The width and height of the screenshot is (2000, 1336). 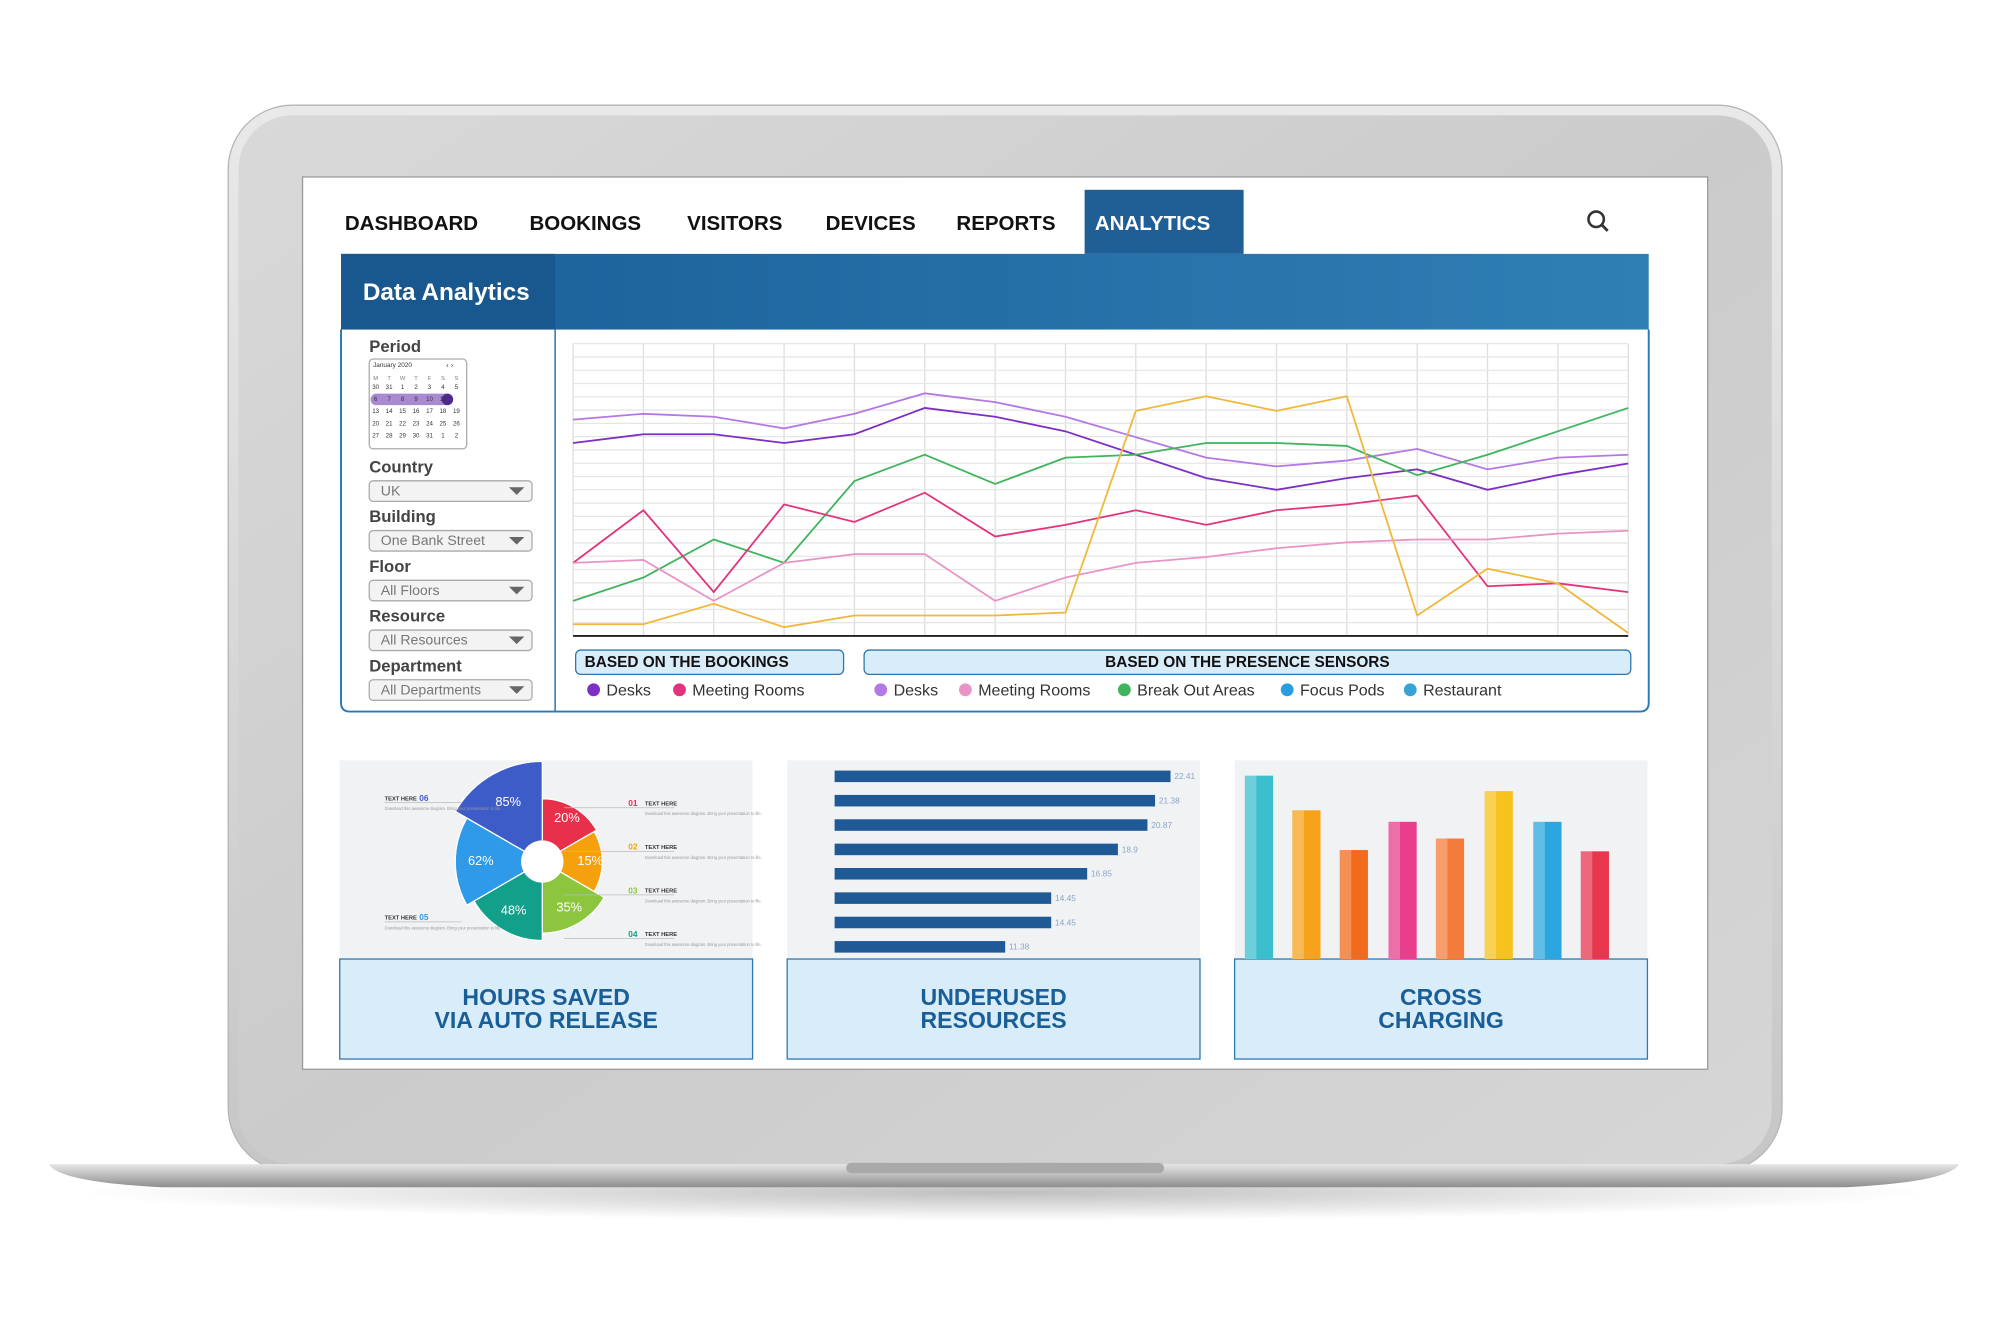 I want to click on day: 13, so click(x=375, y=411).